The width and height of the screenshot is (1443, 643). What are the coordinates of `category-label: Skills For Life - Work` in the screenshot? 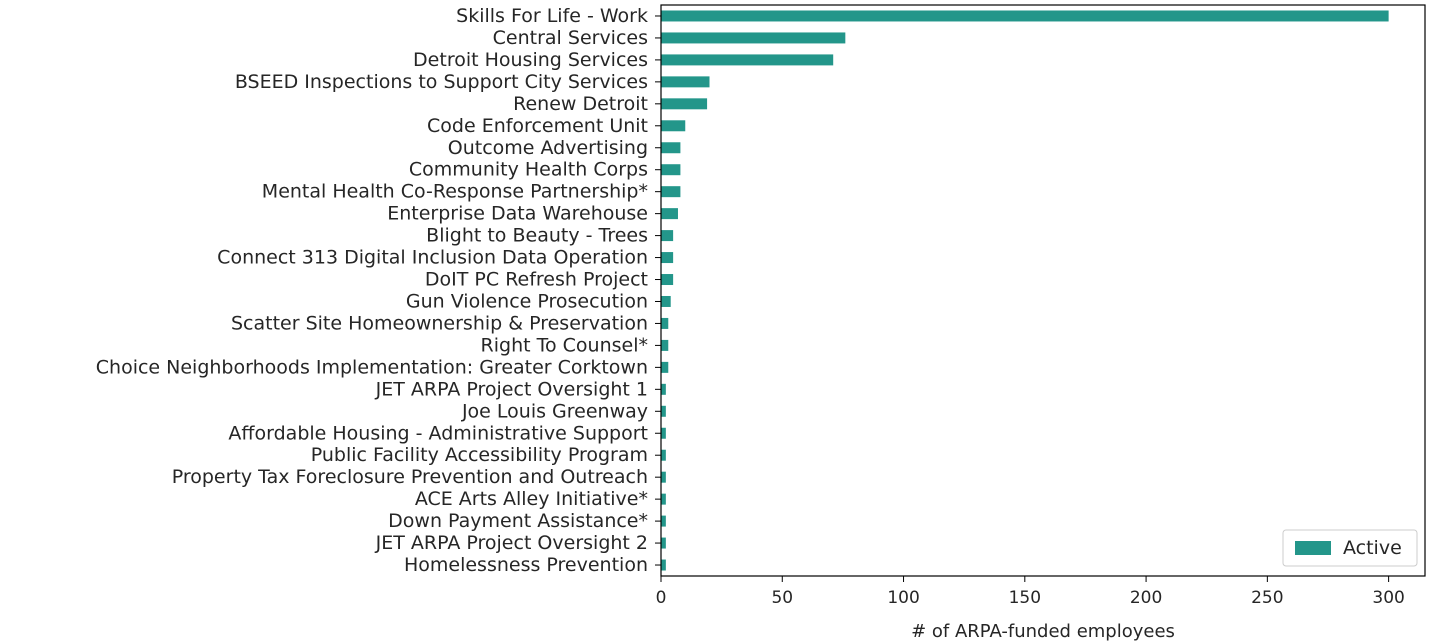 It's located at (552, 16).